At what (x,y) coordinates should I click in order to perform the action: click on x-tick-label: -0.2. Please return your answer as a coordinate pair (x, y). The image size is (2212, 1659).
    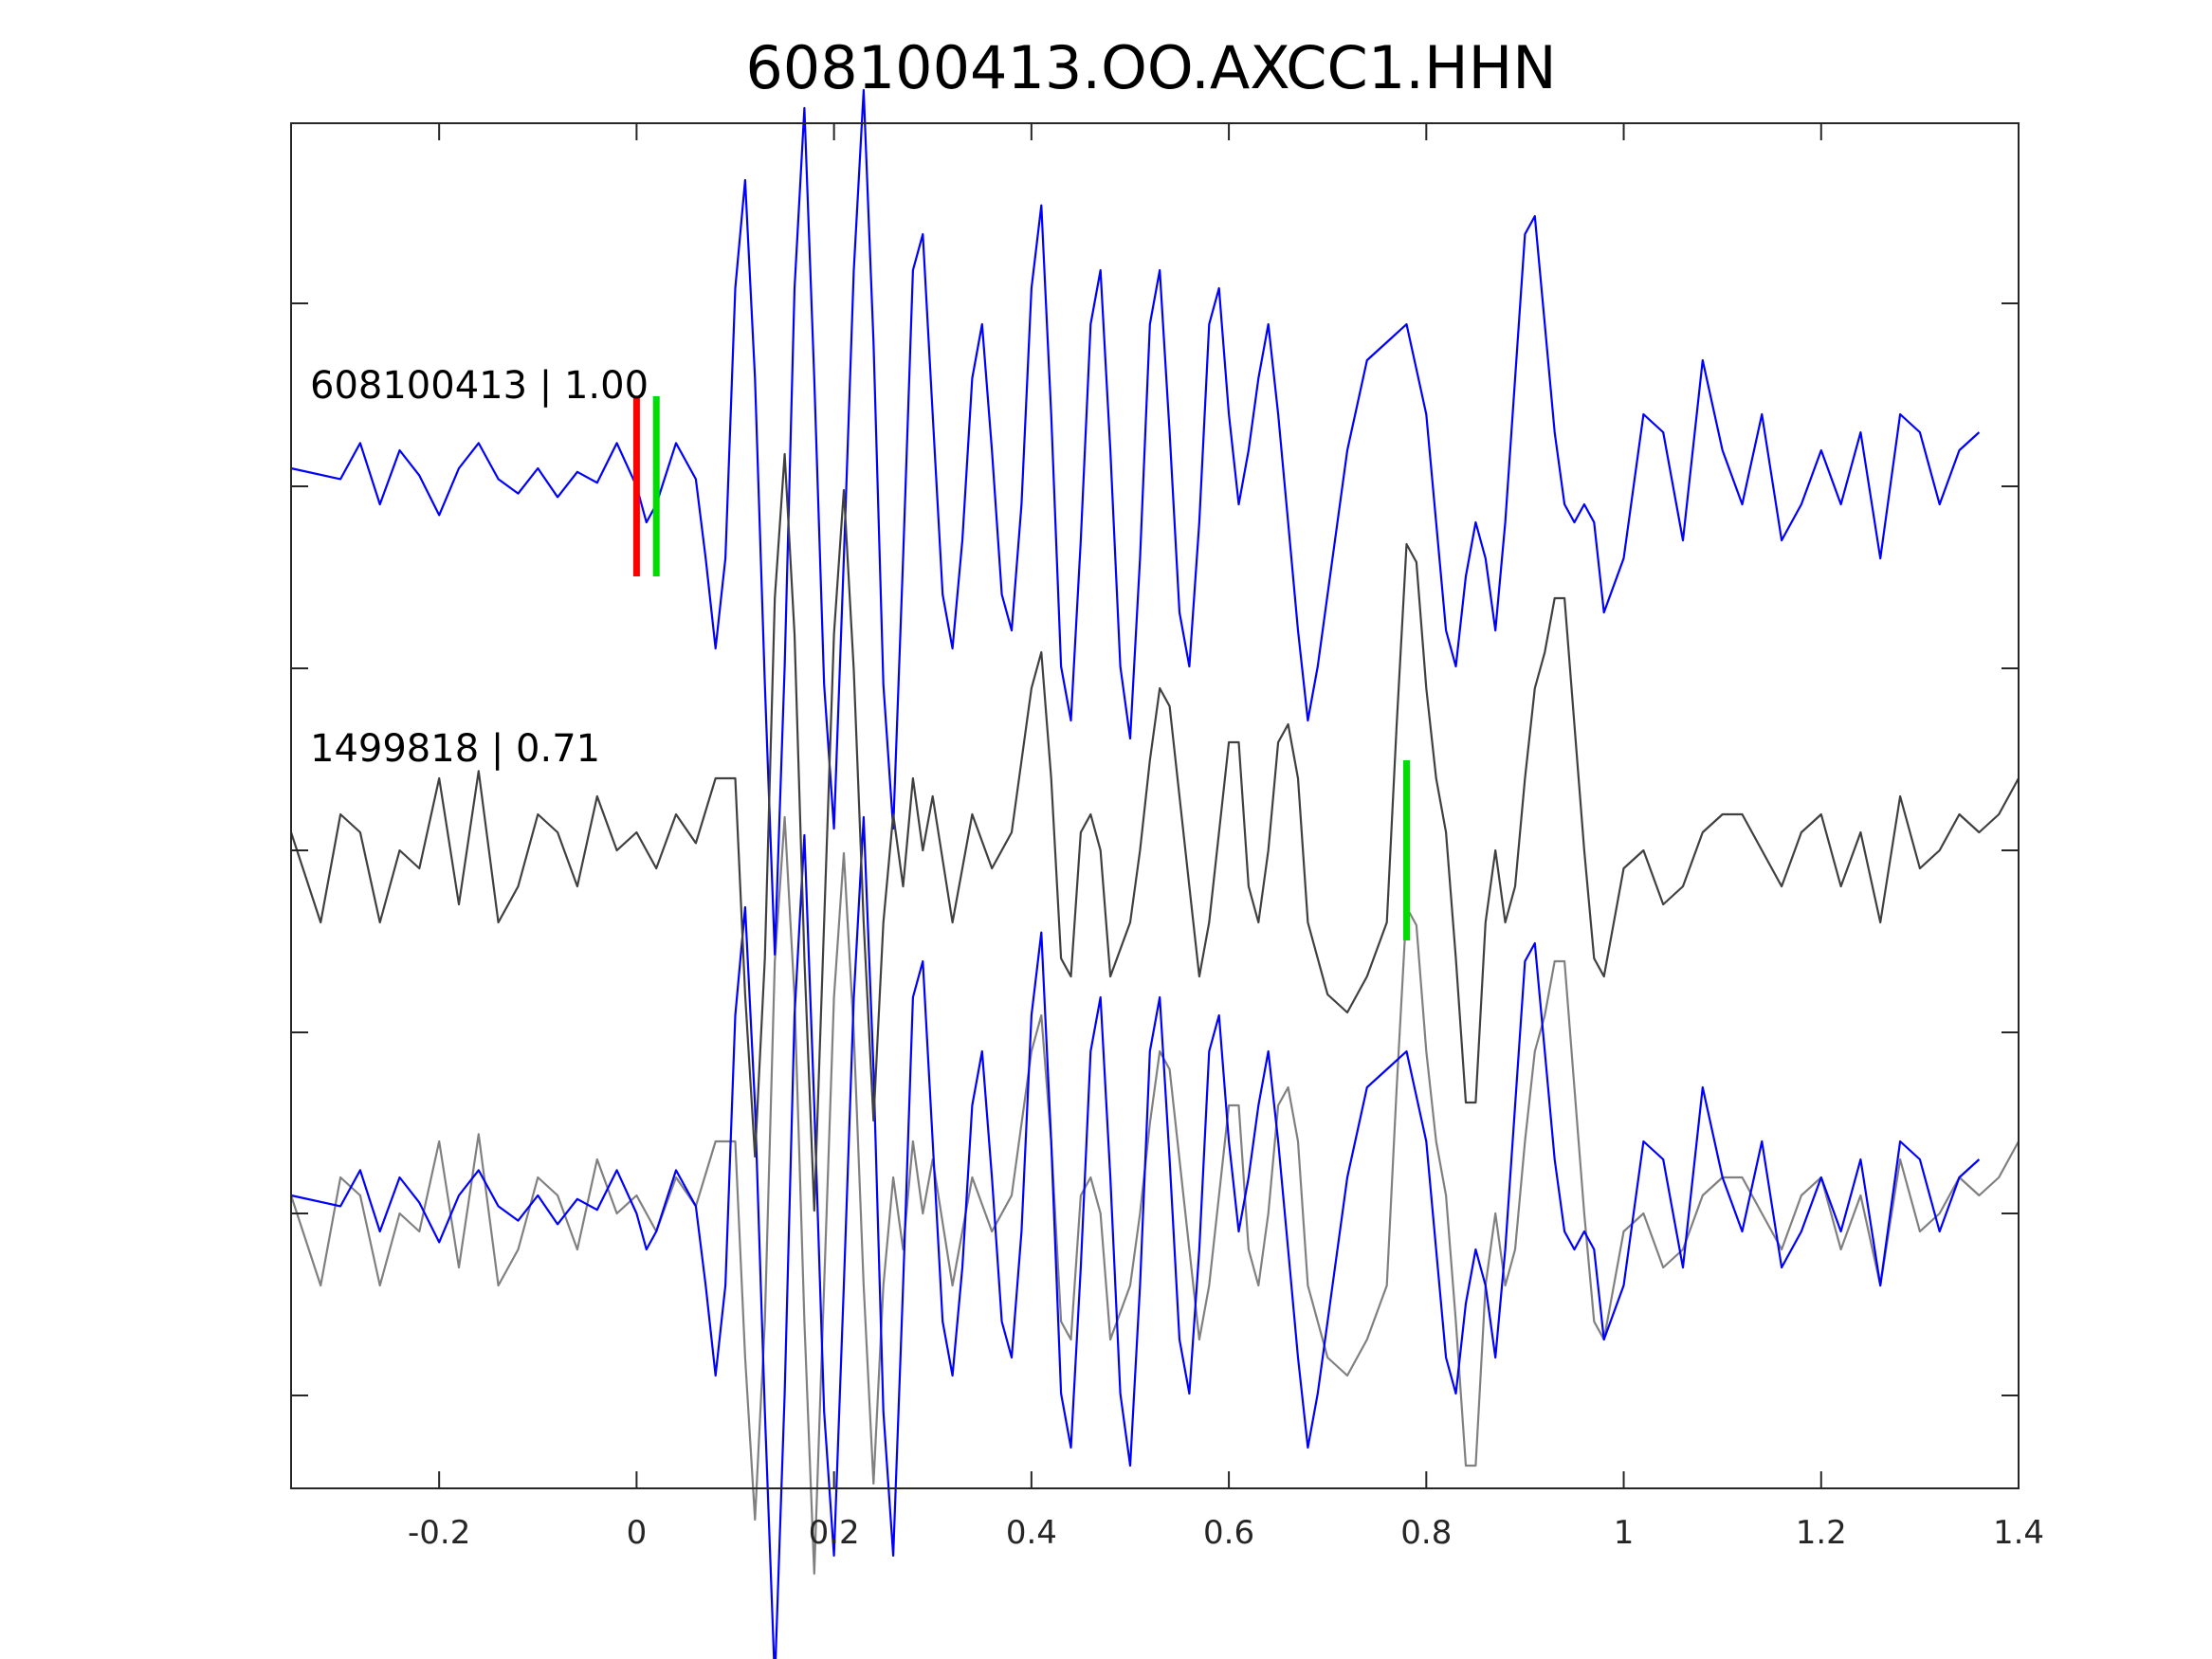
    Looking at the image, I should click on (439, 1533).